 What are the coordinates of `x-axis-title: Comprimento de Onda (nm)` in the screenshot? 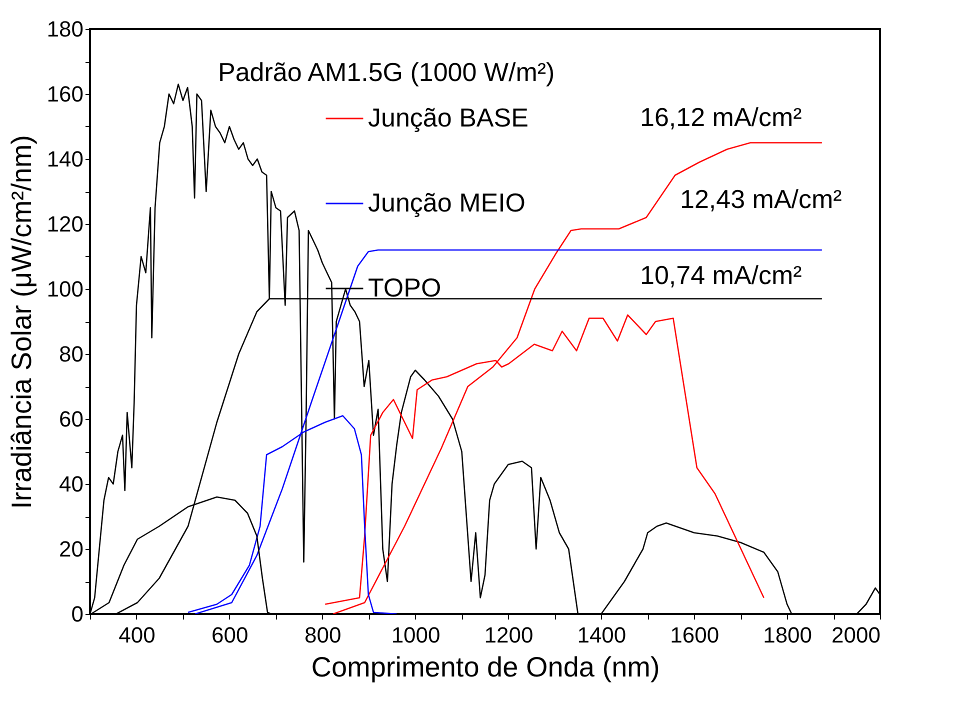 It's located at (485, 667).